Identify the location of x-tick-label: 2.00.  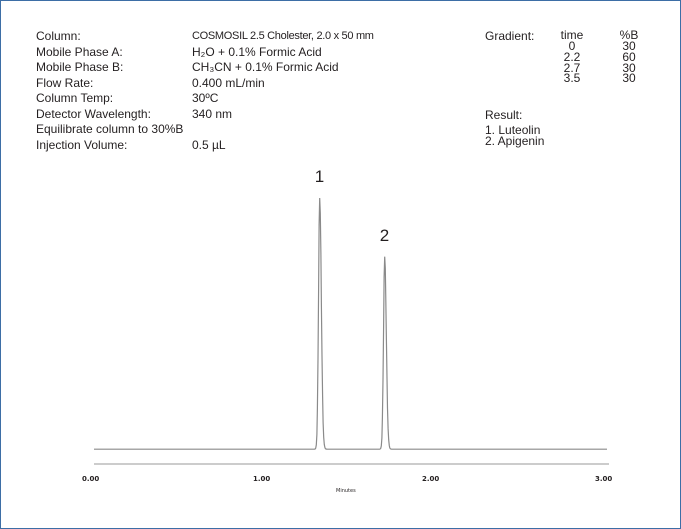
(431, 479).